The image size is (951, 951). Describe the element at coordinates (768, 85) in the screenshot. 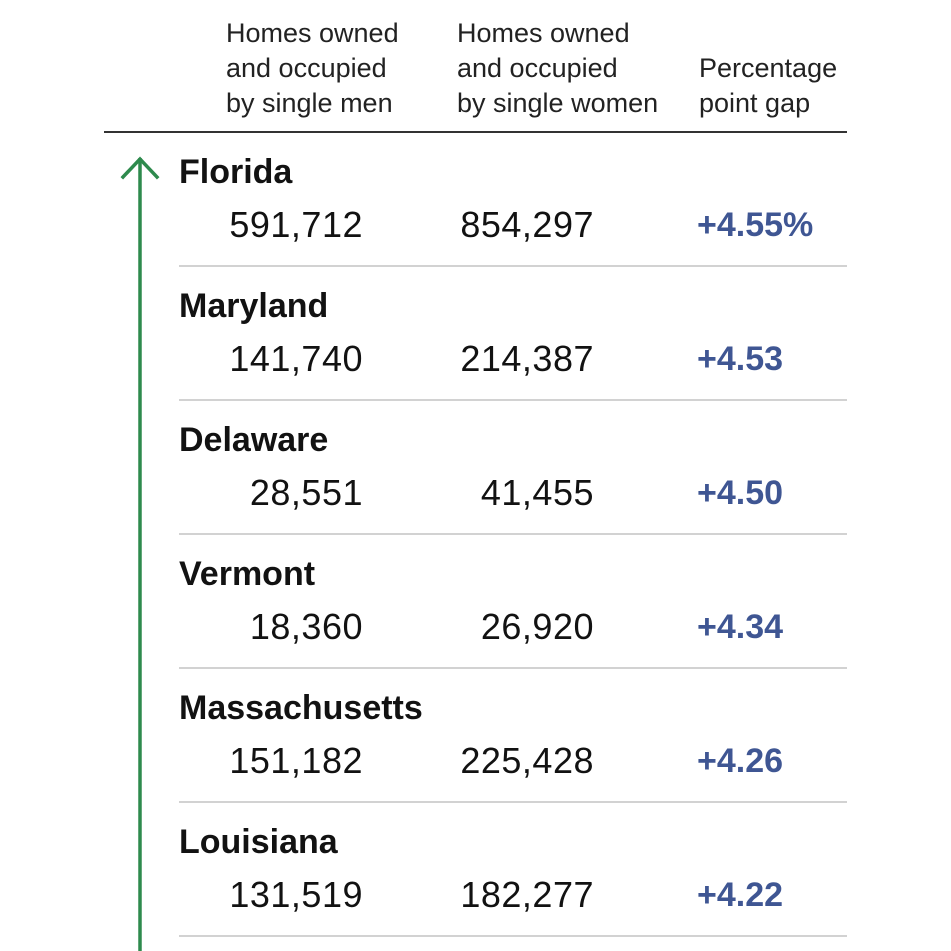

I see `header-percentage-point-gap: Percentage point gap` at that location.